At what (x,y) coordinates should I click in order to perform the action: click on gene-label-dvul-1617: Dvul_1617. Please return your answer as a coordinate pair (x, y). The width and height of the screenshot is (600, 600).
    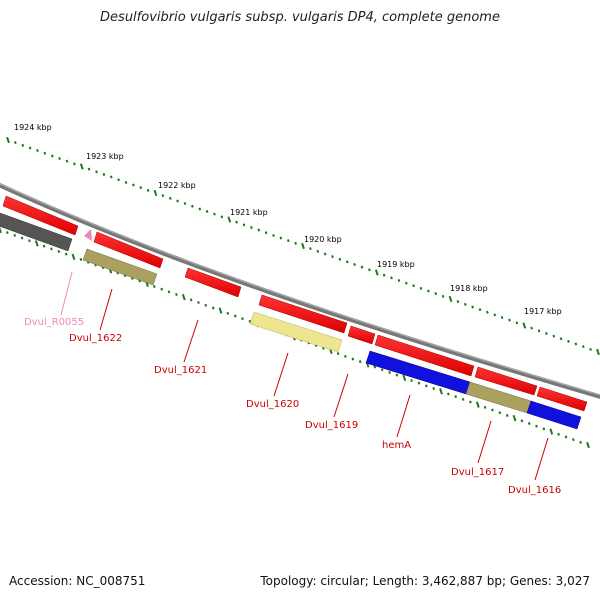
    Looking at the image, I should click on (477, 472).